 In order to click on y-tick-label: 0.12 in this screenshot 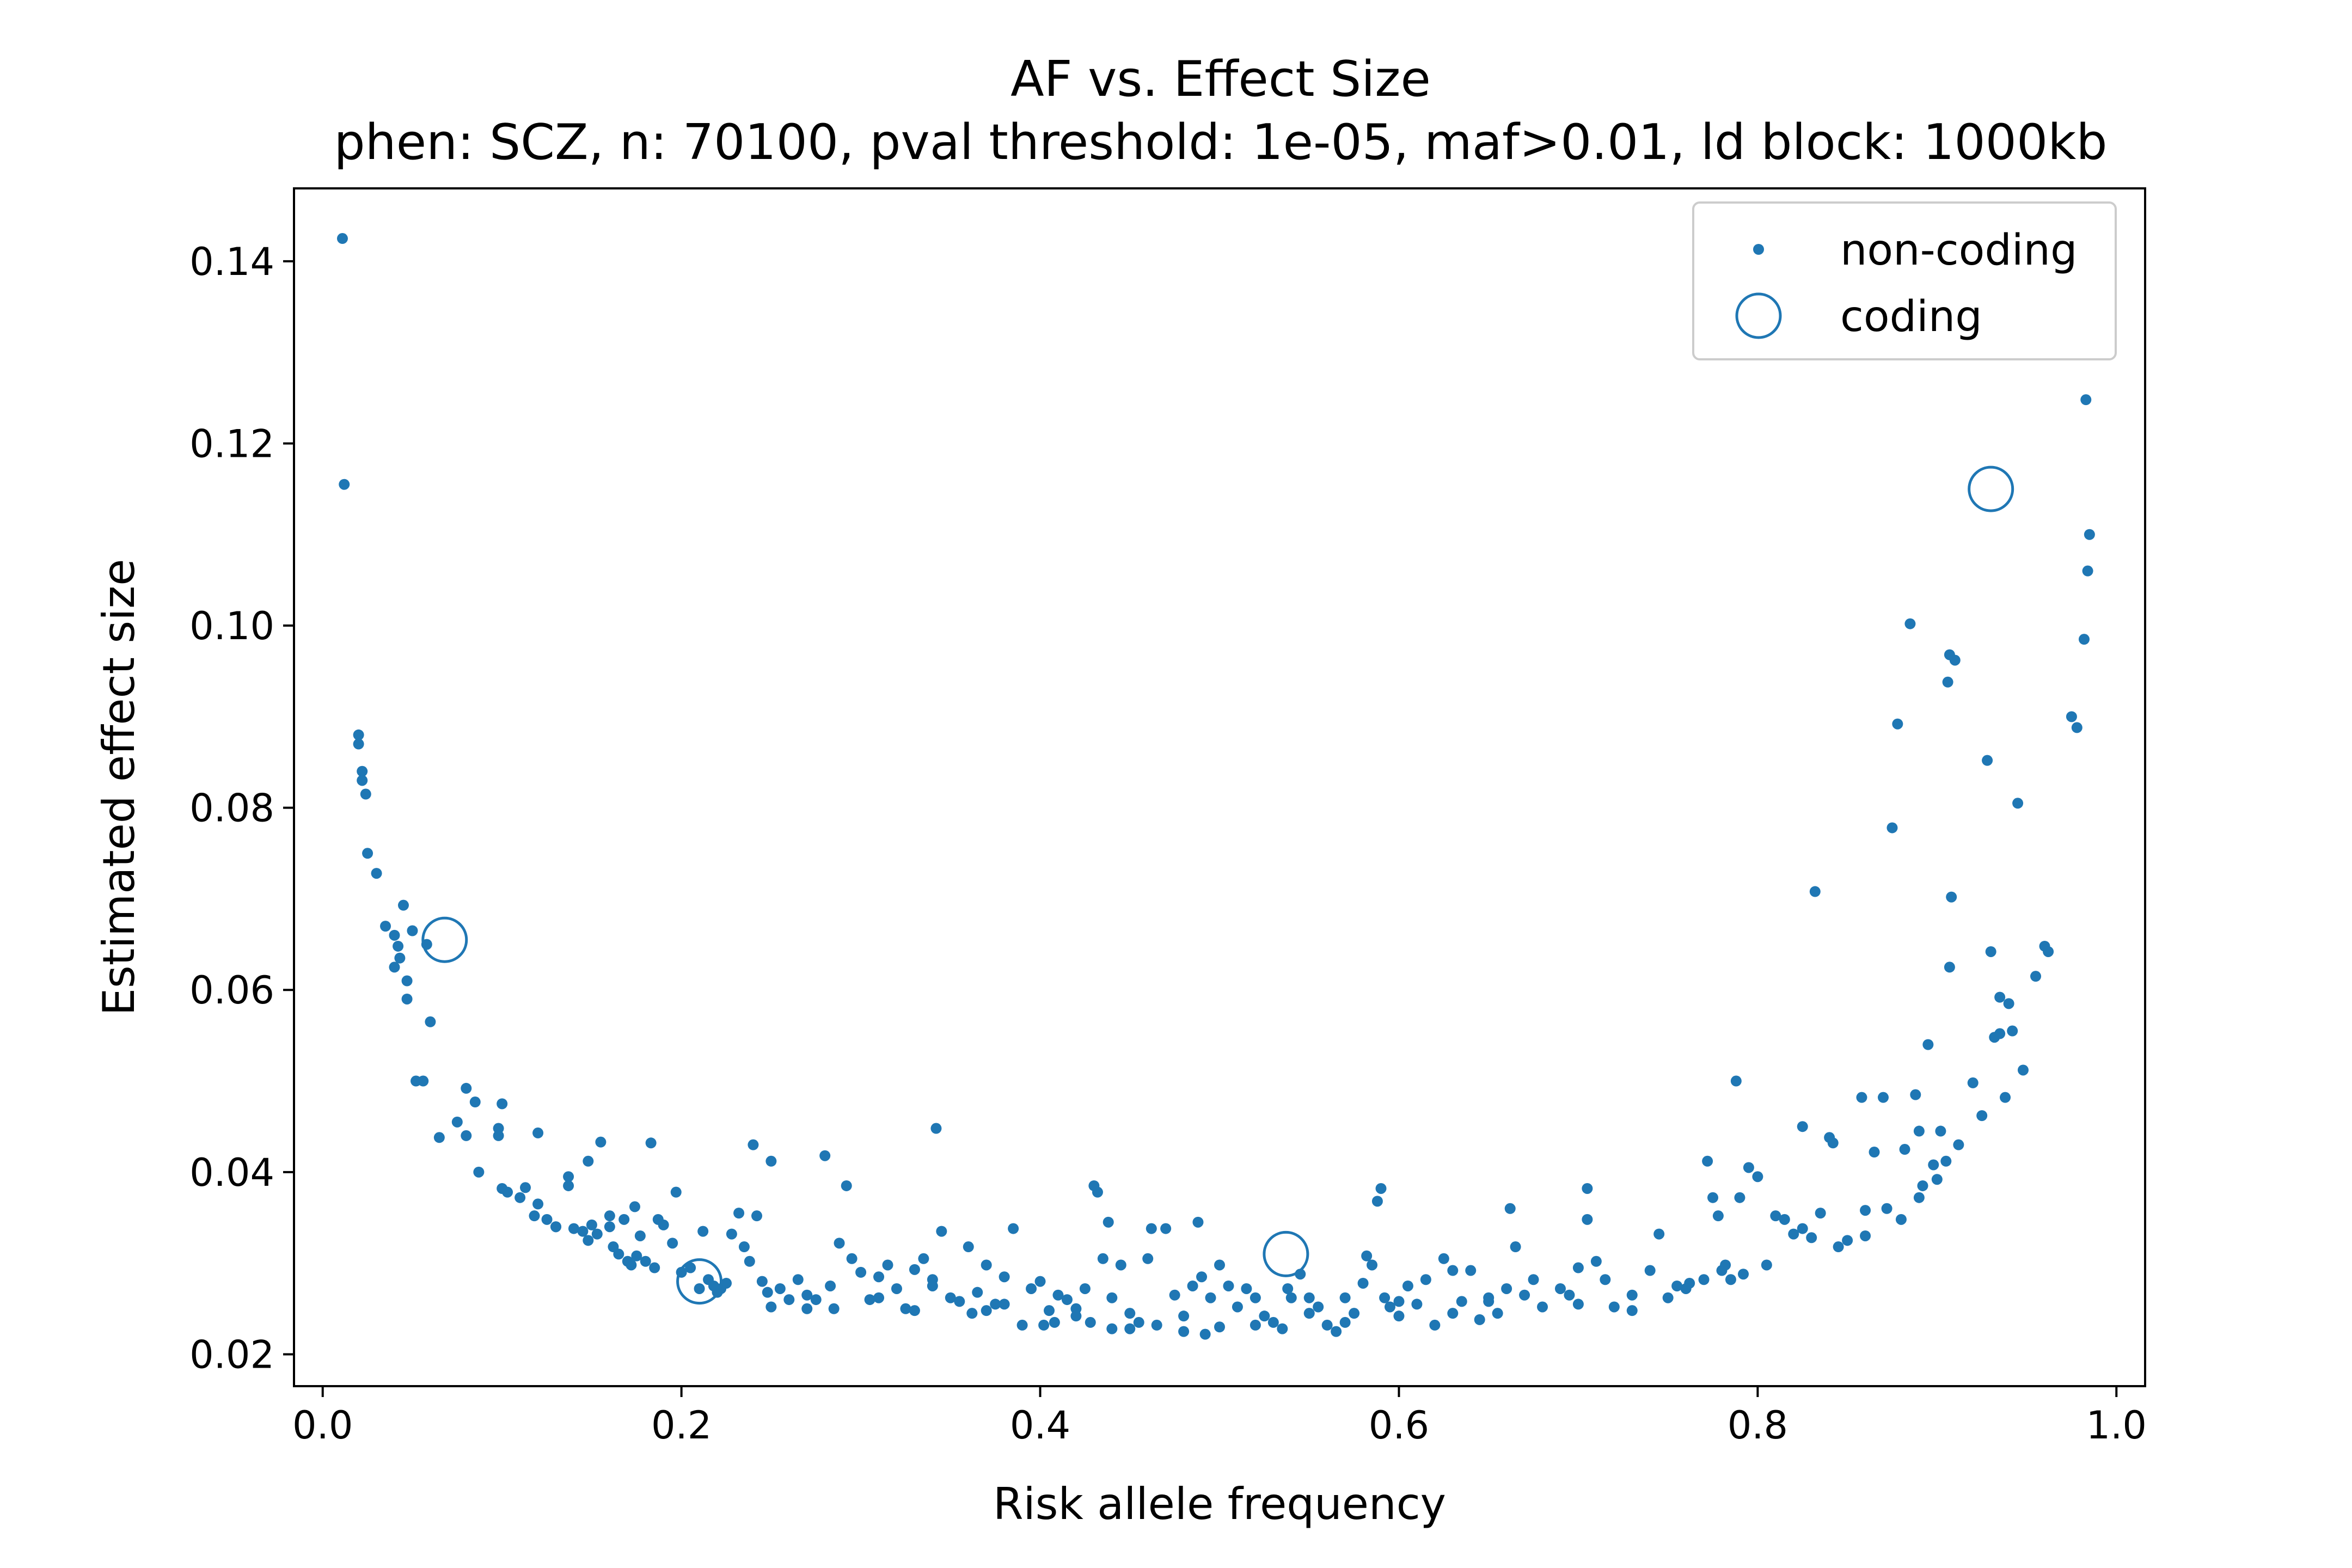, I will do `click(231, 443)`.